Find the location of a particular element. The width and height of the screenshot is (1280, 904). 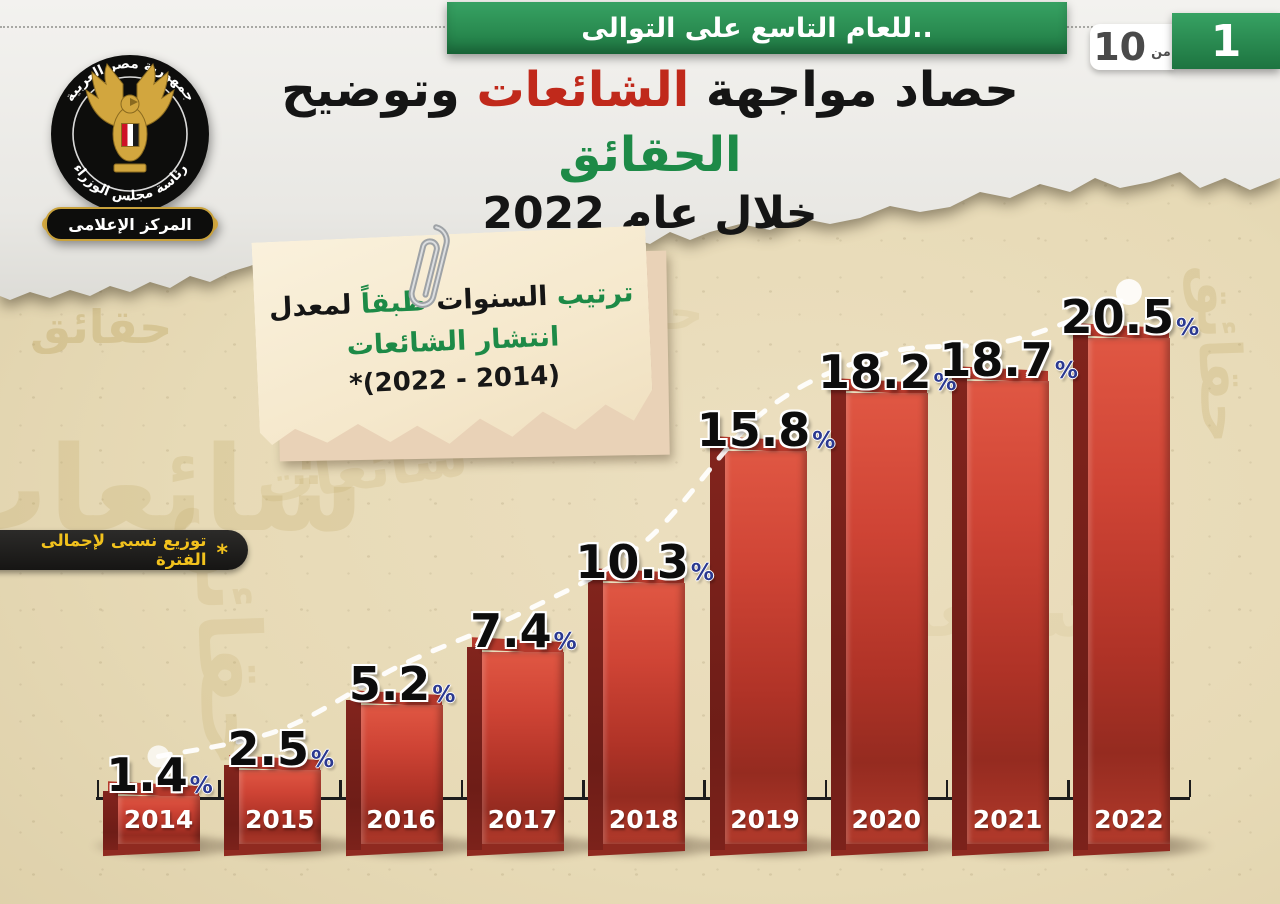

bar-value-label: 15.8% is located at coordinates (765, 430).